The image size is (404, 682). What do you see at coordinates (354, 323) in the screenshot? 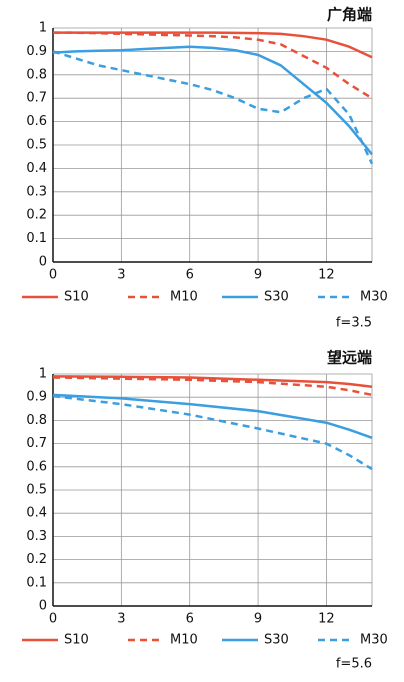
I see `annotation: f=3.5` at bounding box center [354, 323].